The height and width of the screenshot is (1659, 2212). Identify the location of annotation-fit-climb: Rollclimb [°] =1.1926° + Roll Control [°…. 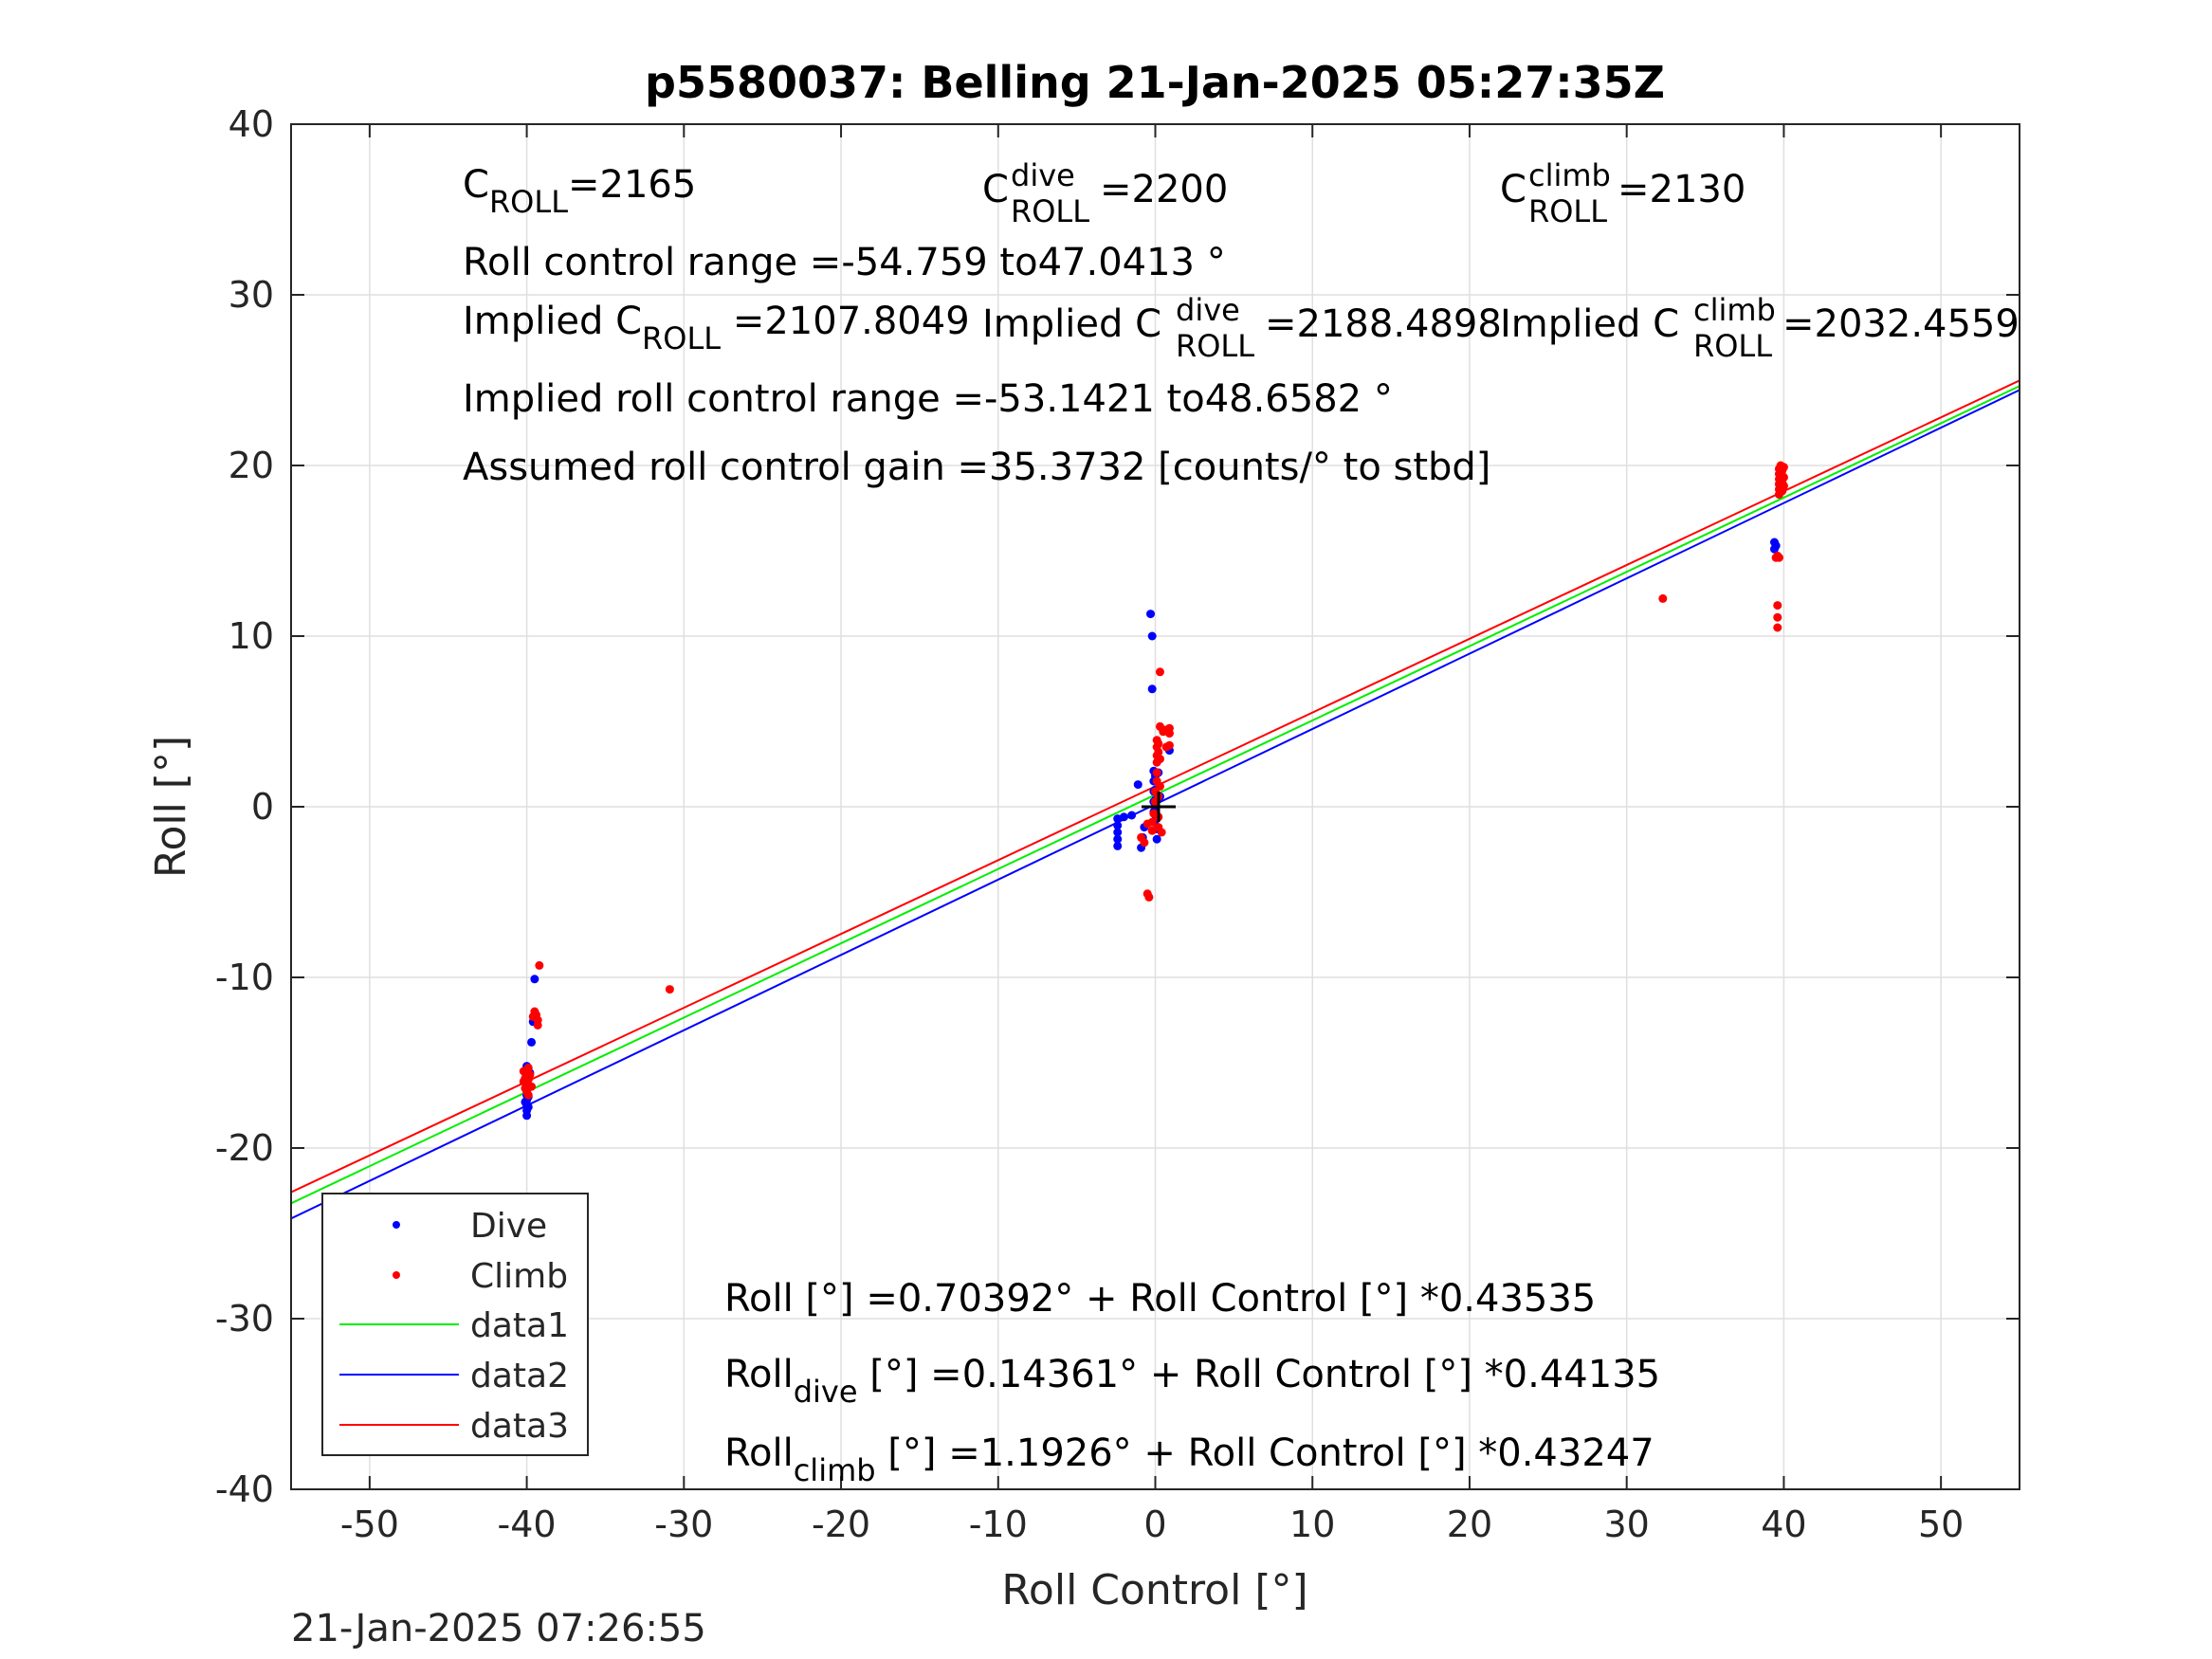
(1189, 1459).